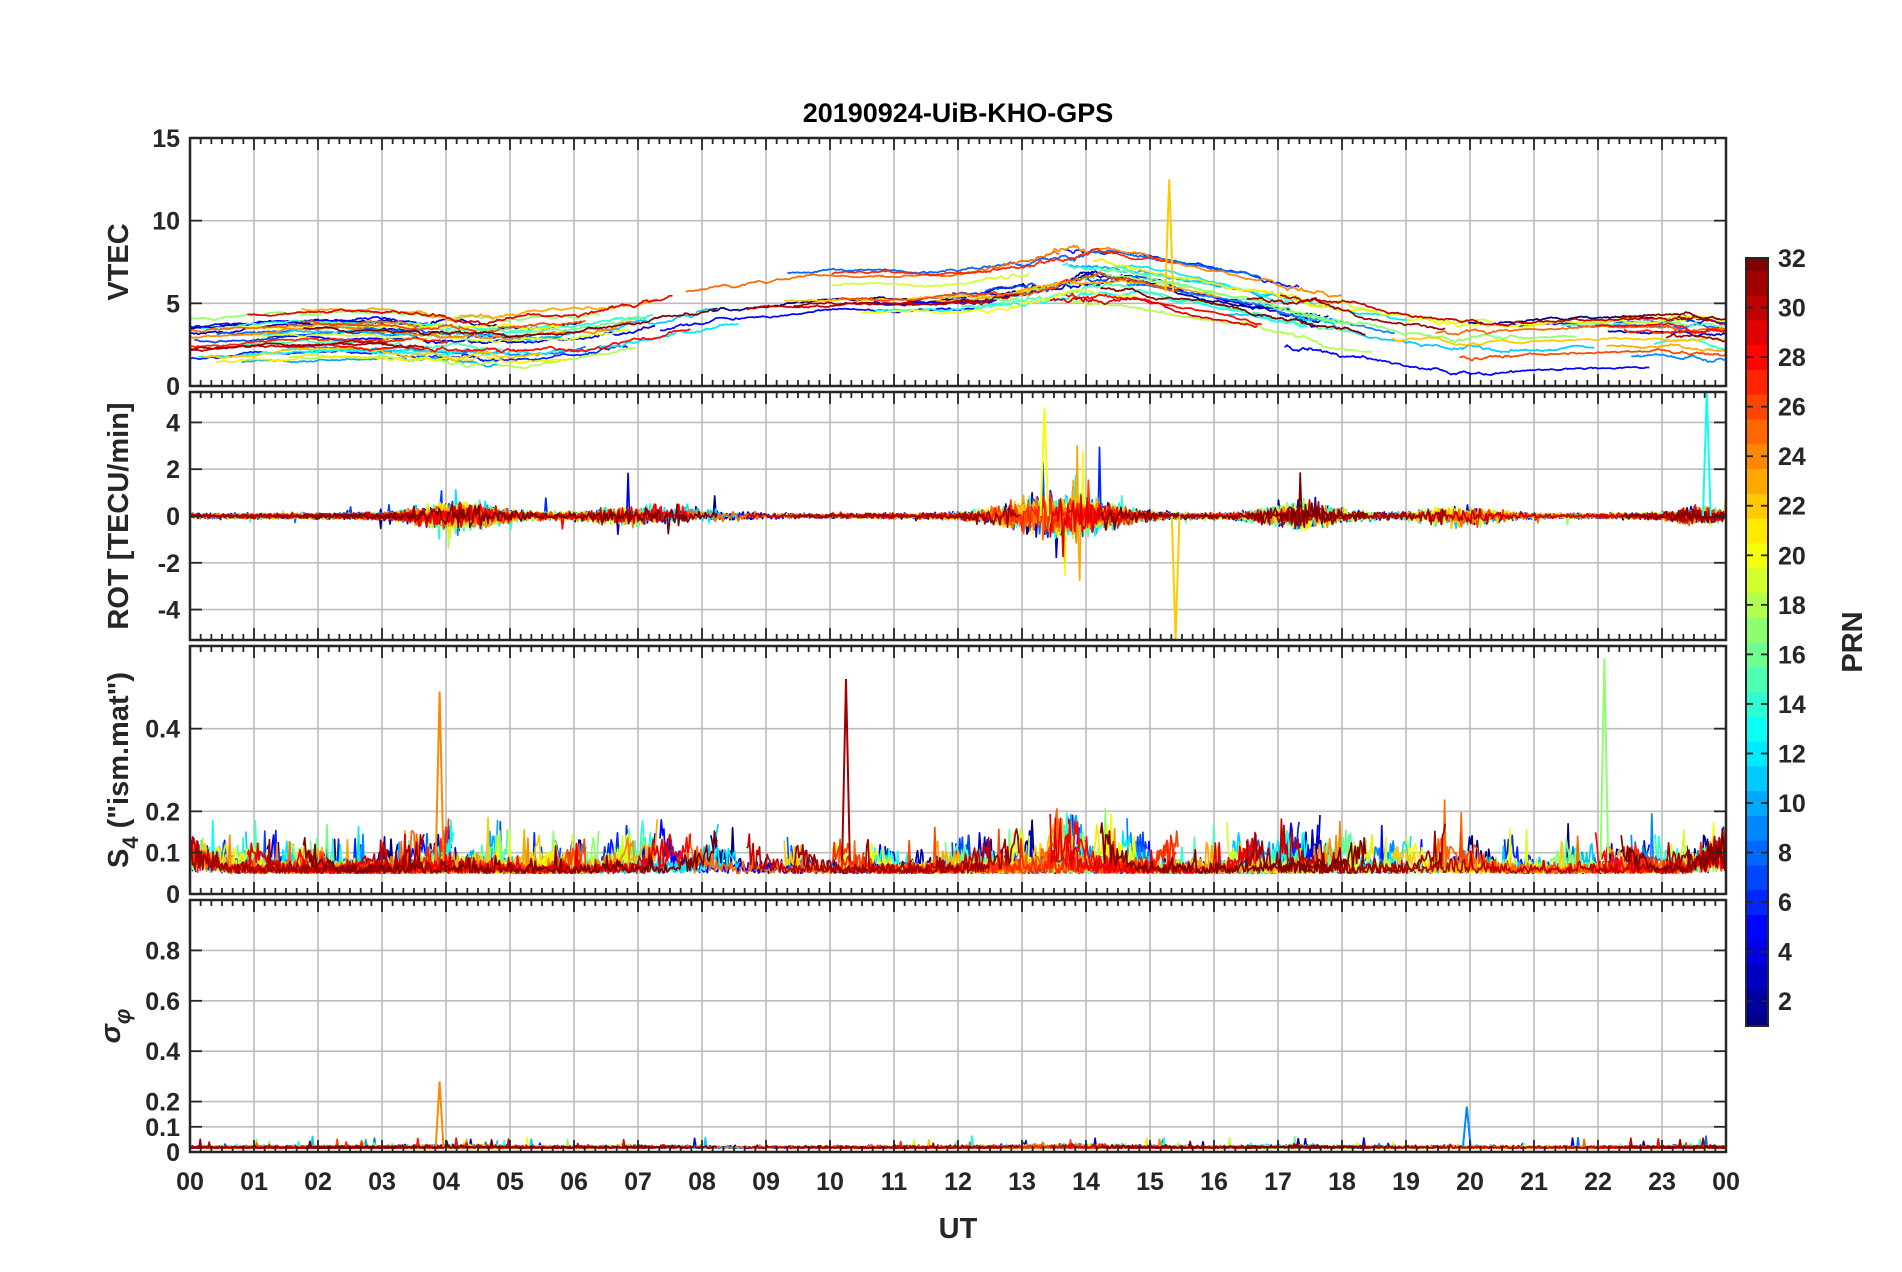 This screenshot has width=1902, height=1272. Describe the element at coordinates (906, 517) in the screenshot. I see `prn-31-trace` at that location.